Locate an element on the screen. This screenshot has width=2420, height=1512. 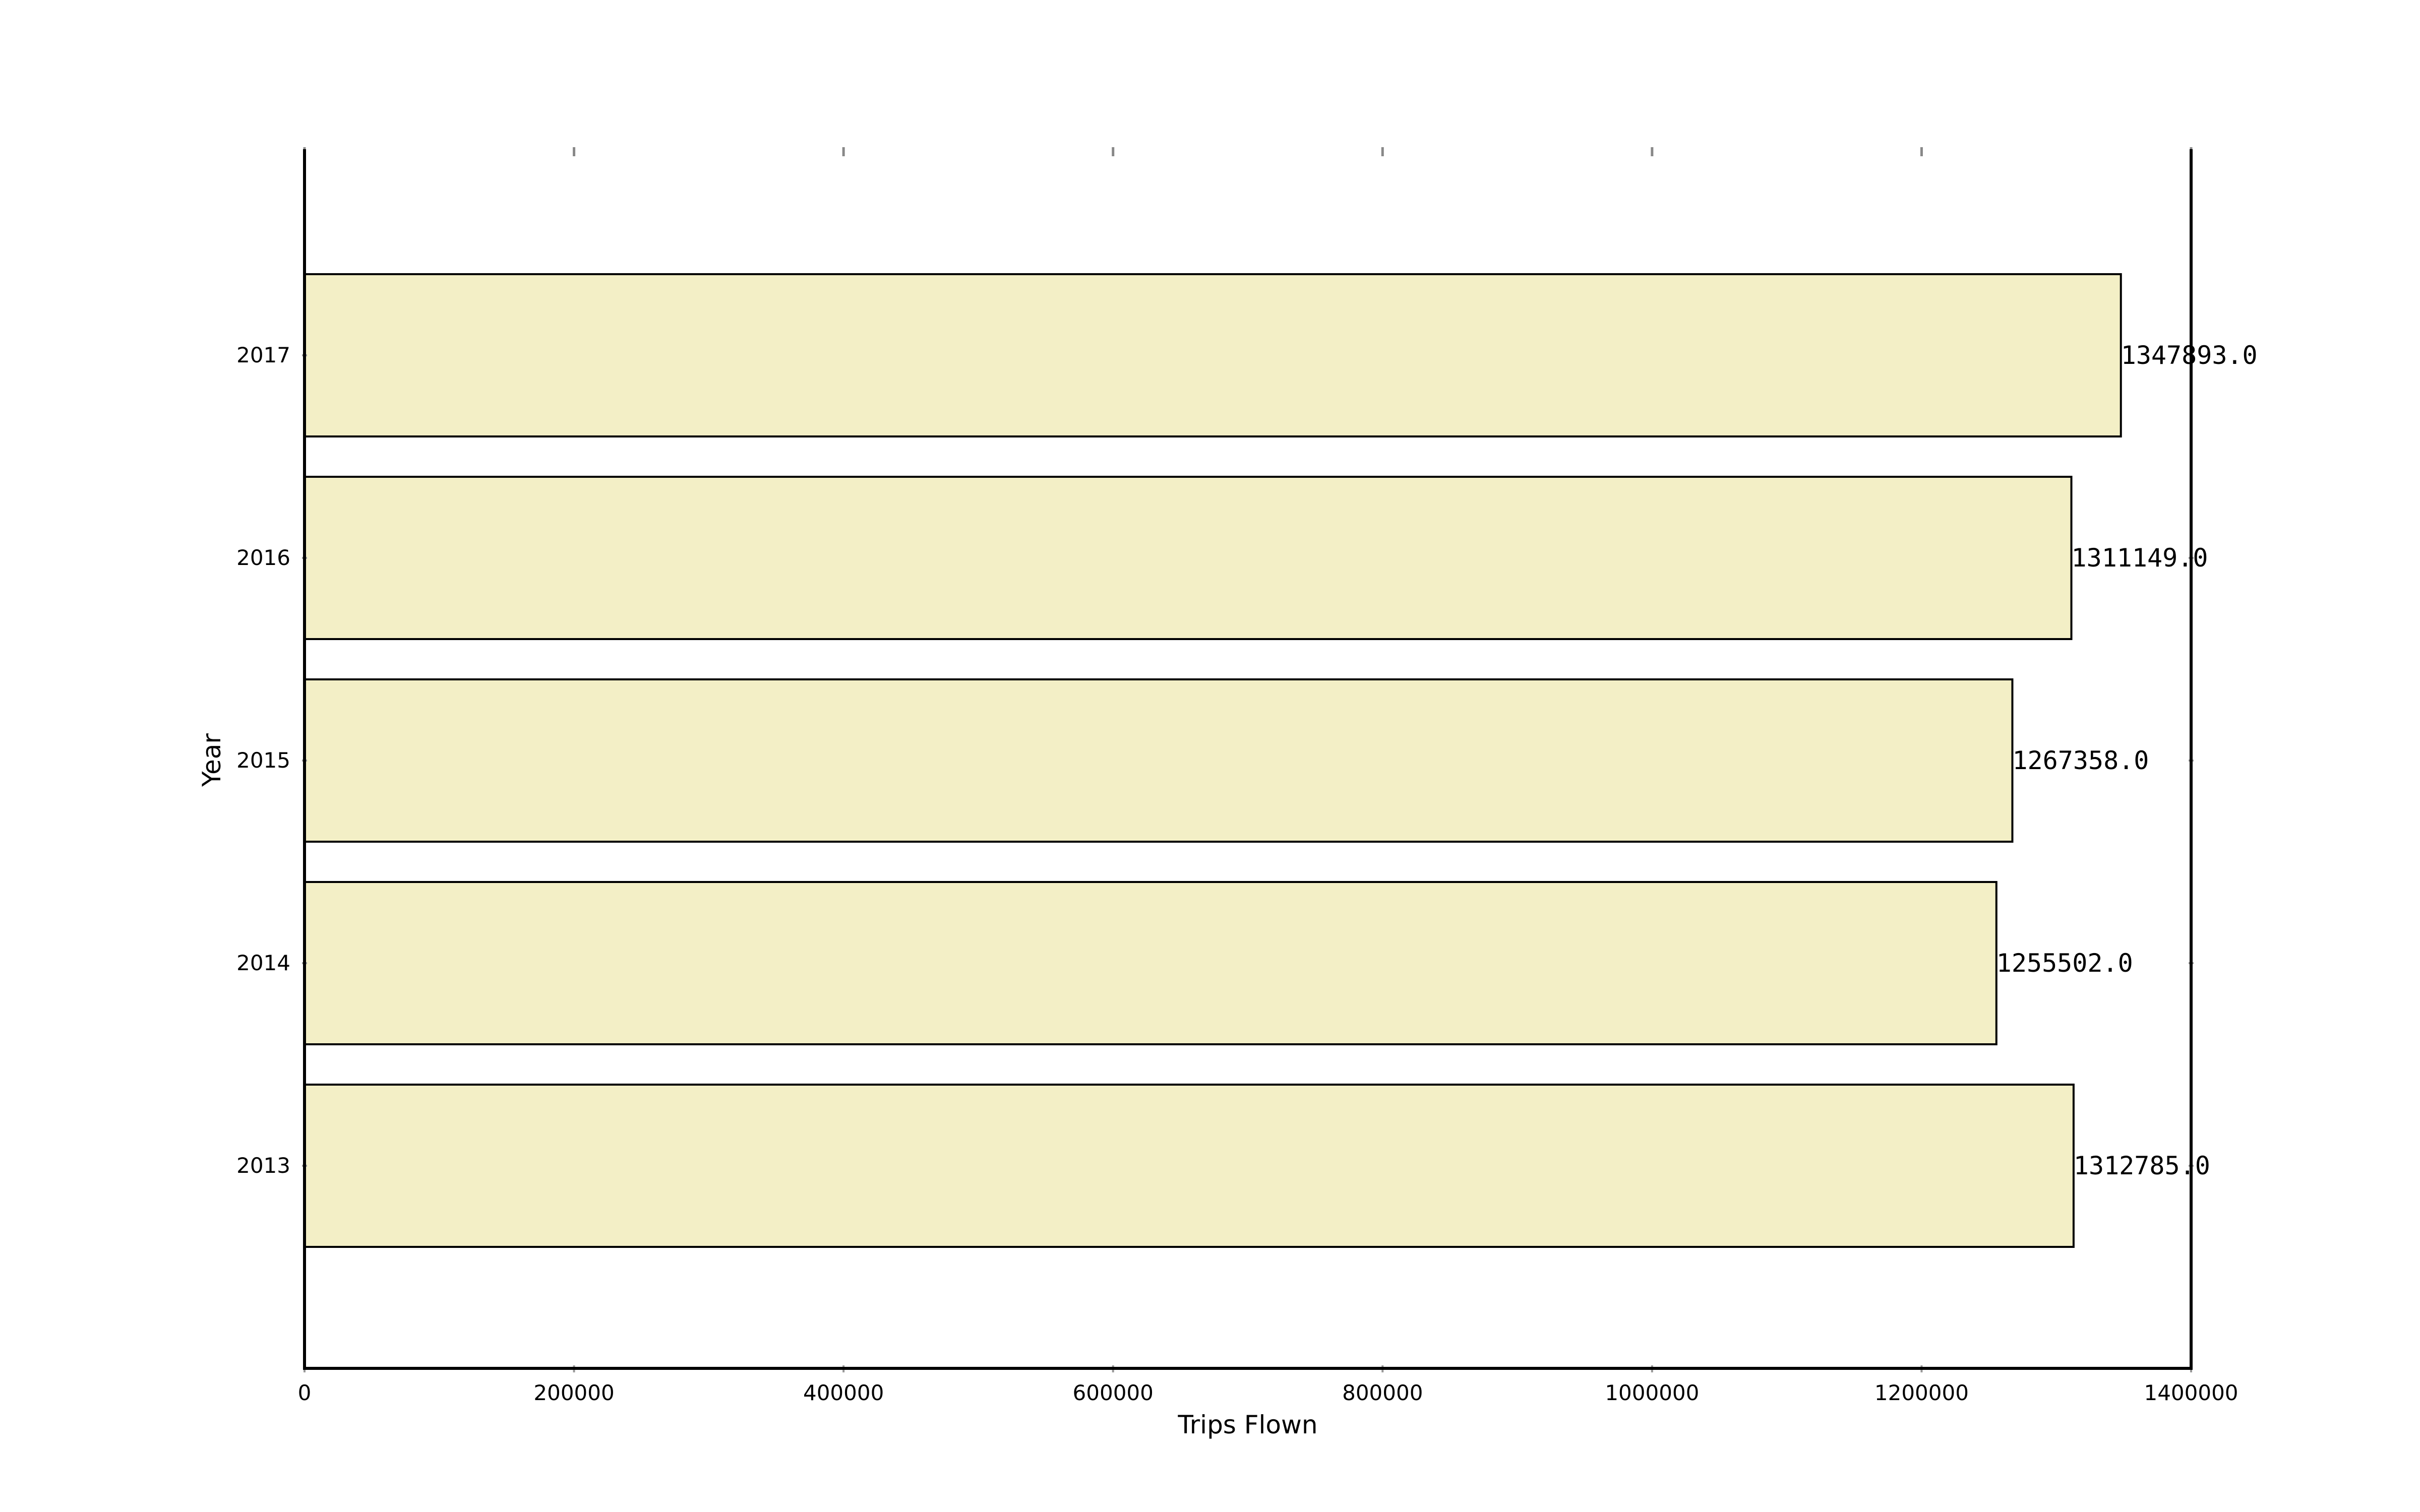
x-tick-label: 1200000 is located at coordinates (1921, 1392).